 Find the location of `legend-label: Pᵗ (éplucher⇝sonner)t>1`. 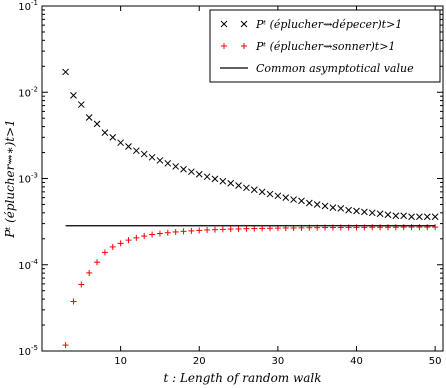

legend-label: Pᵗ (éplucher⇝sonner)t>1 is located at coordinates (325, 46).